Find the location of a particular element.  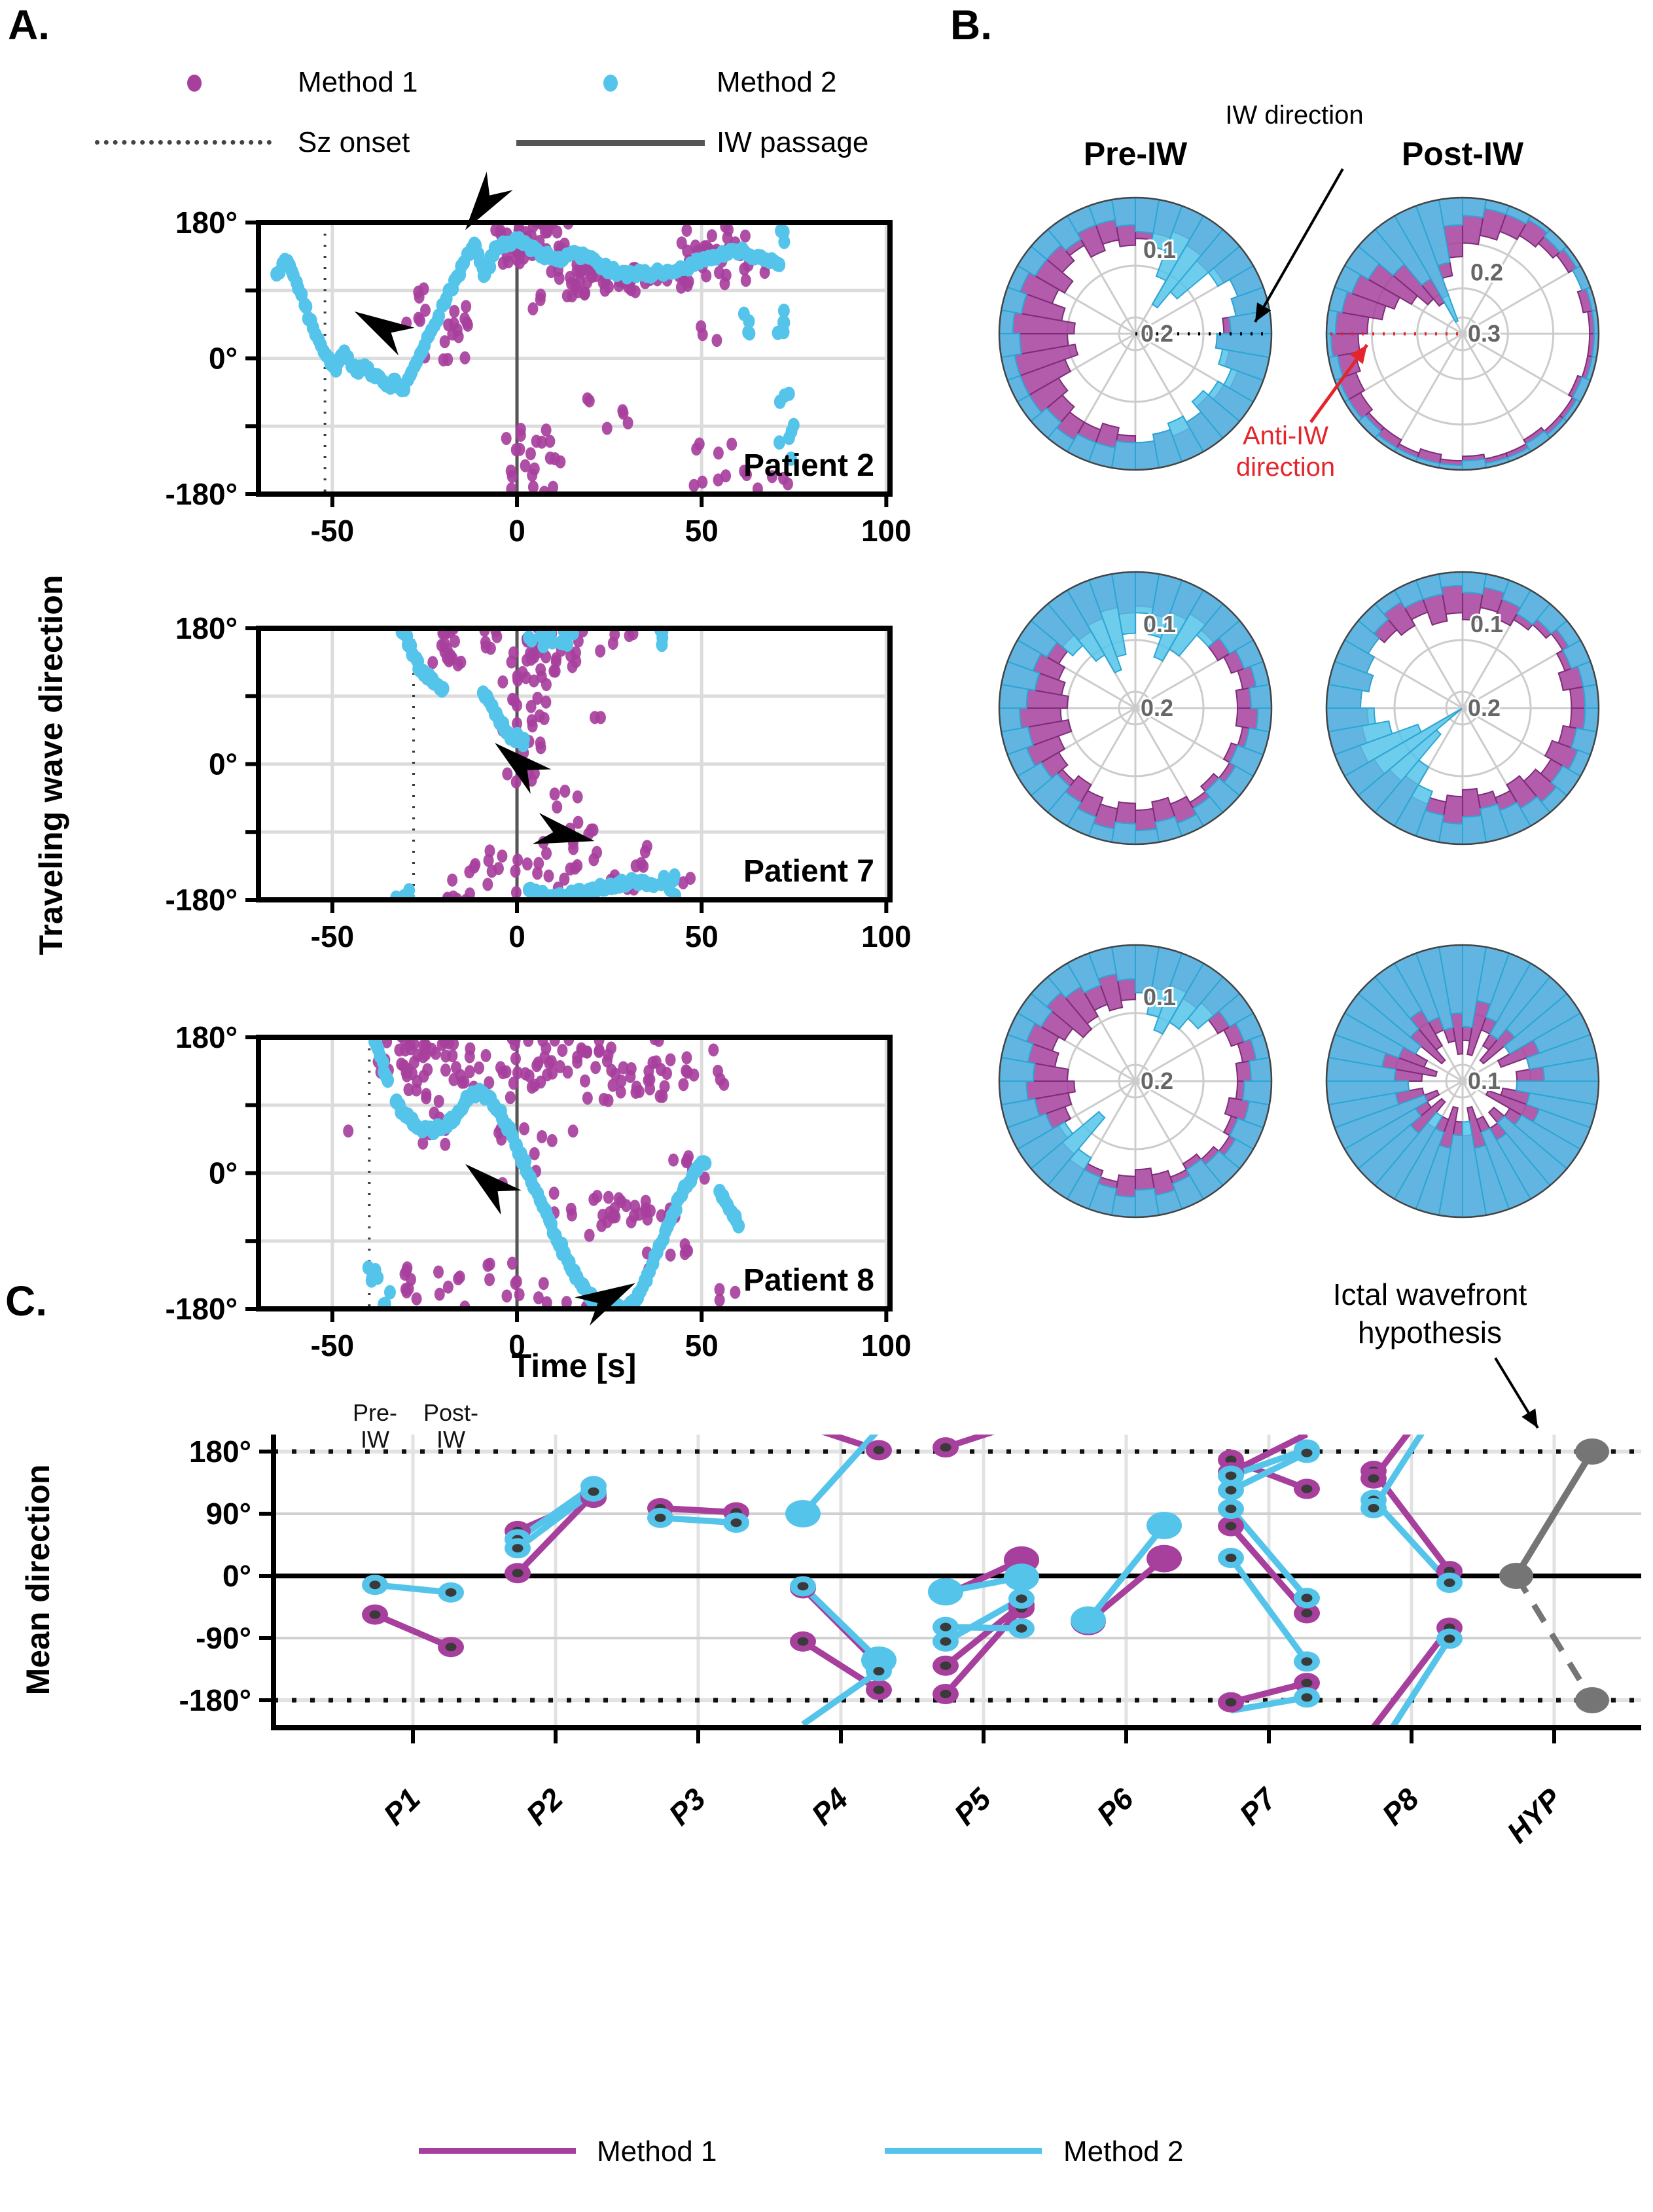

svg-text: P5 is located at coordinates (973, 1806).